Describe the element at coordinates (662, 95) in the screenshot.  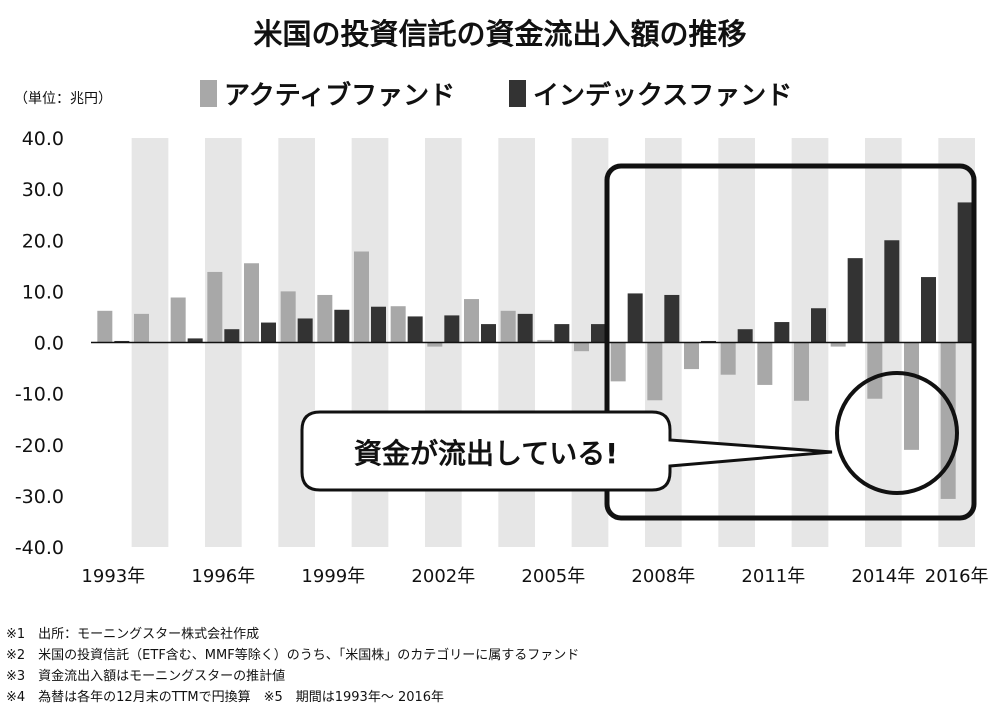
I see `legend-label-index: インデックスファンド` at that location.